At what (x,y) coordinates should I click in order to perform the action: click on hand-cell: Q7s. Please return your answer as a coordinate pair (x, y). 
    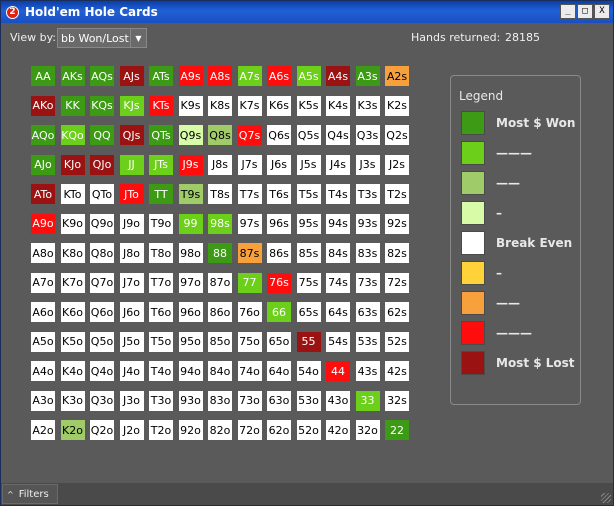
    Looking at the image, I should click on (249, 135).